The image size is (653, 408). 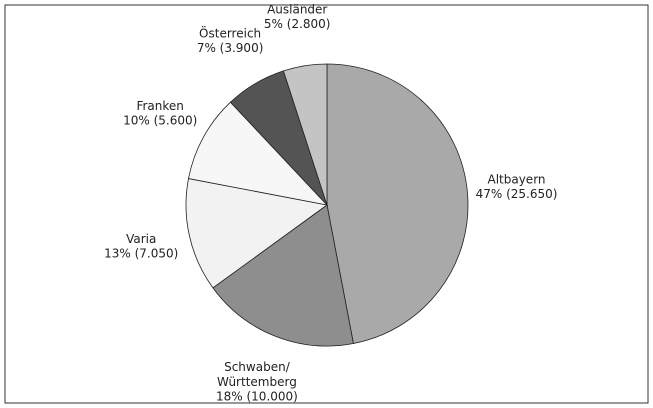 What do you see at coordinates (230, 48) in the screenshot?
I see `slice-value-label: 7% (3.900)` at bounding box center [230, 48].